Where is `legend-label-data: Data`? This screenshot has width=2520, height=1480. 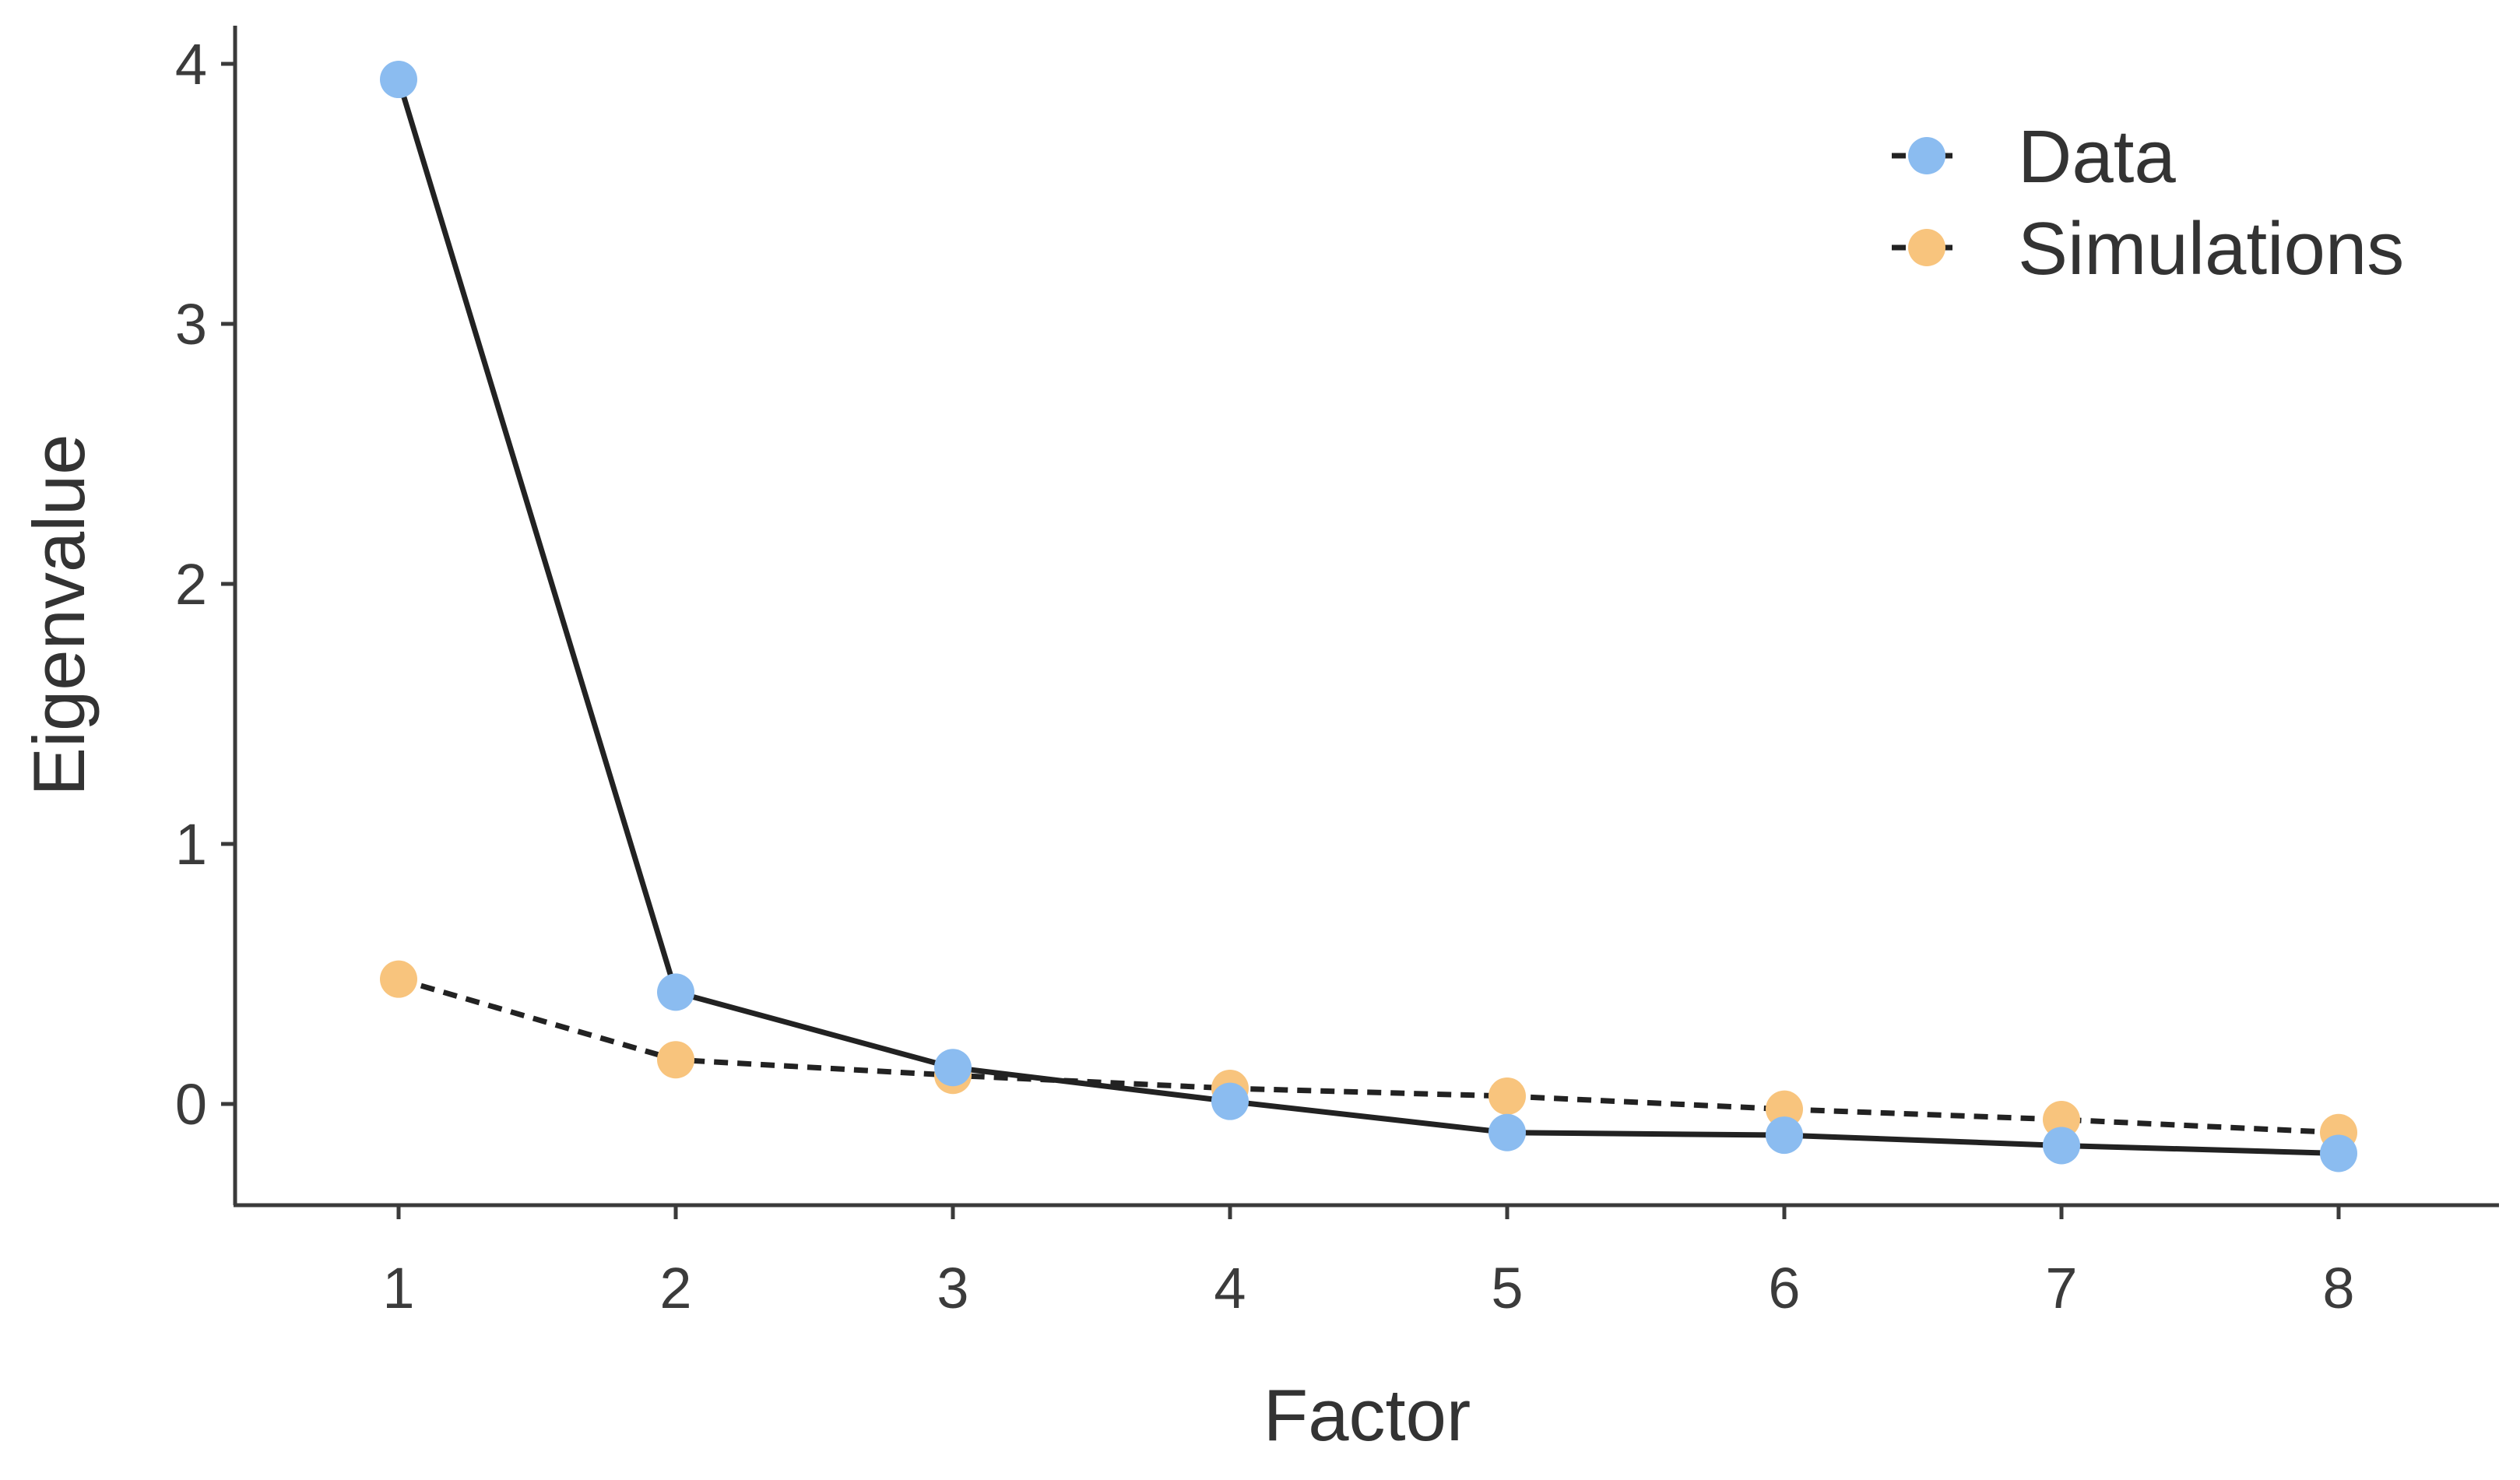
legend-label-data: Data is located at coordinates (2097, 157).